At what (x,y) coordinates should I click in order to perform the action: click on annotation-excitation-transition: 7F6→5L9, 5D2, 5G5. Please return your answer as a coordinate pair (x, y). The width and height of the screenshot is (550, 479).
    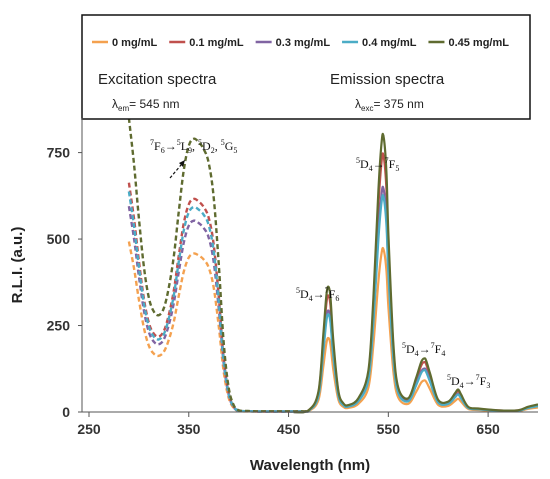
    Looking at the image, I should click on (193, 146).